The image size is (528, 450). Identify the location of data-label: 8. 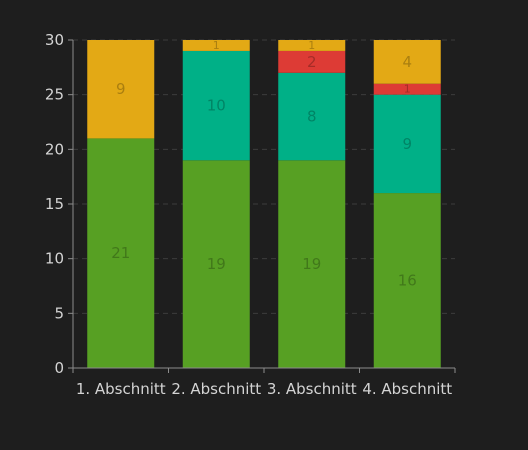
(312, 117).